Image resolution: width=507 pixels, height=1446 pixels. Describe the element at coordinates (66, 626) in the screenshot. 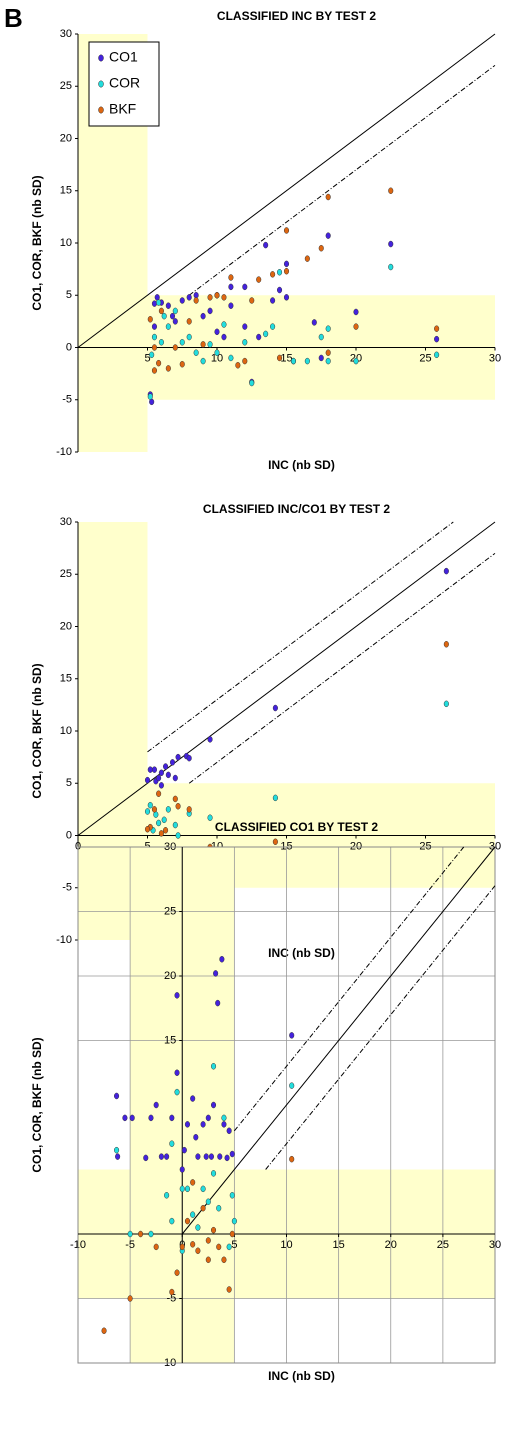

I see `y-tick-label: 20` at that location.